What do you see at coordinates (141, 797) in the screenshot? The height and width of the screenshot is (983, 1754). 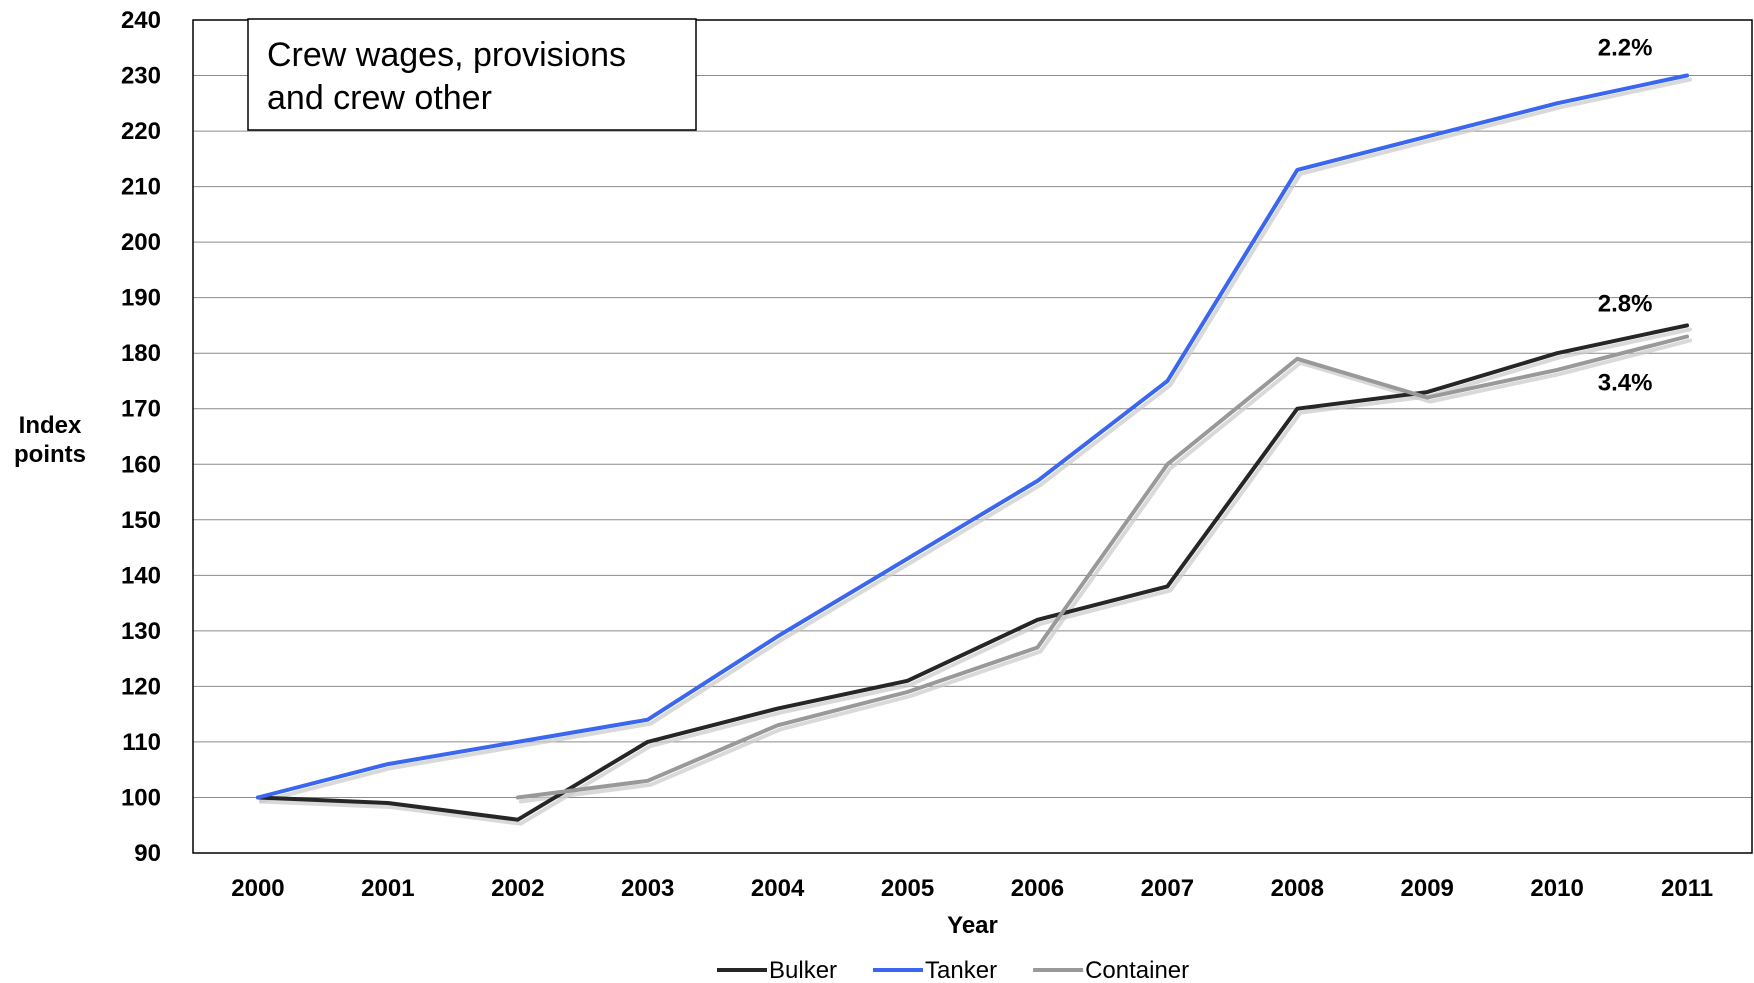 I see `y-tick-label: 100` at bounding box center [141, 797].